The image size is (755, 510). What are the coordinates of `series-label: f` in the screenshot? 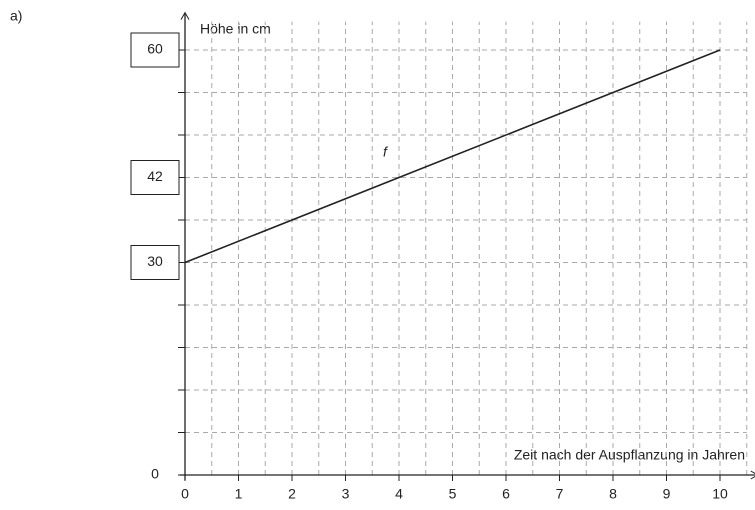 It's located at (386, 151).